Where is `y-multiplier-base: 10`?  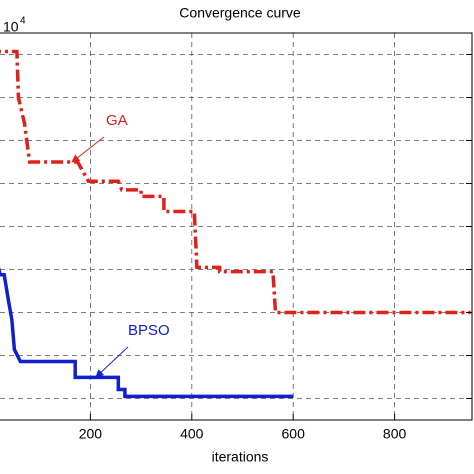
y-multiplier-base: 10 is located at coordinates (11, 27).